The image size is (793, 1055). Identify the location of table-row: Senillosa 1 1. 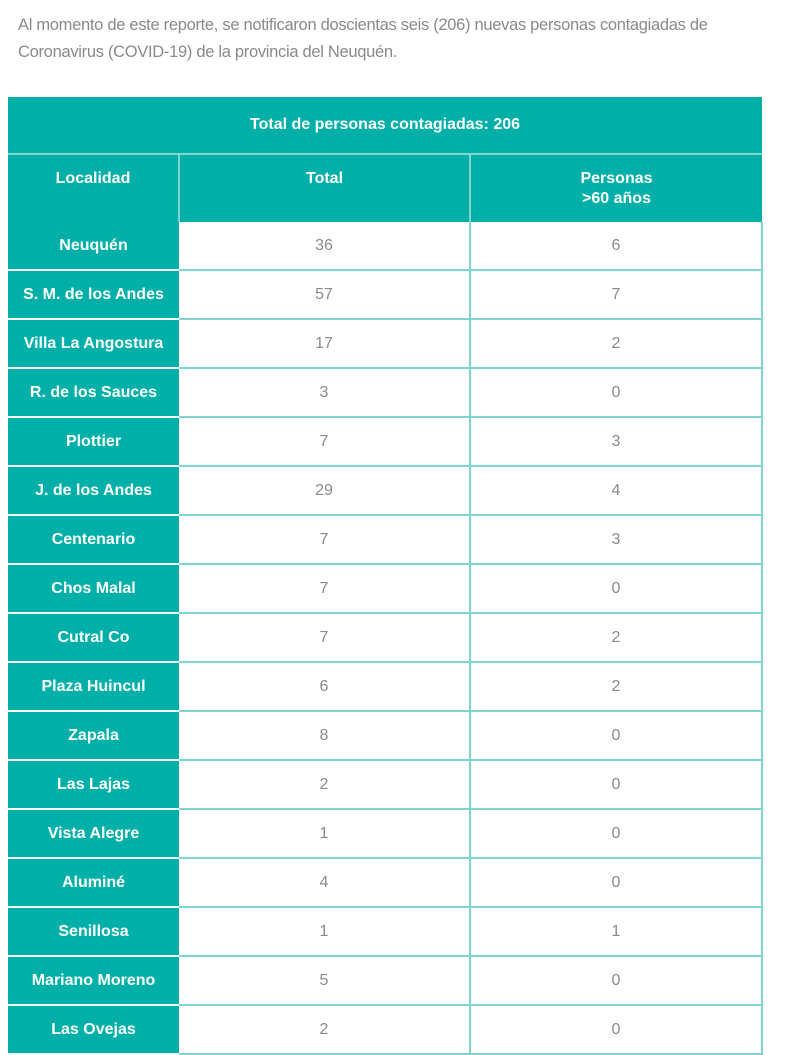
(386, 932).